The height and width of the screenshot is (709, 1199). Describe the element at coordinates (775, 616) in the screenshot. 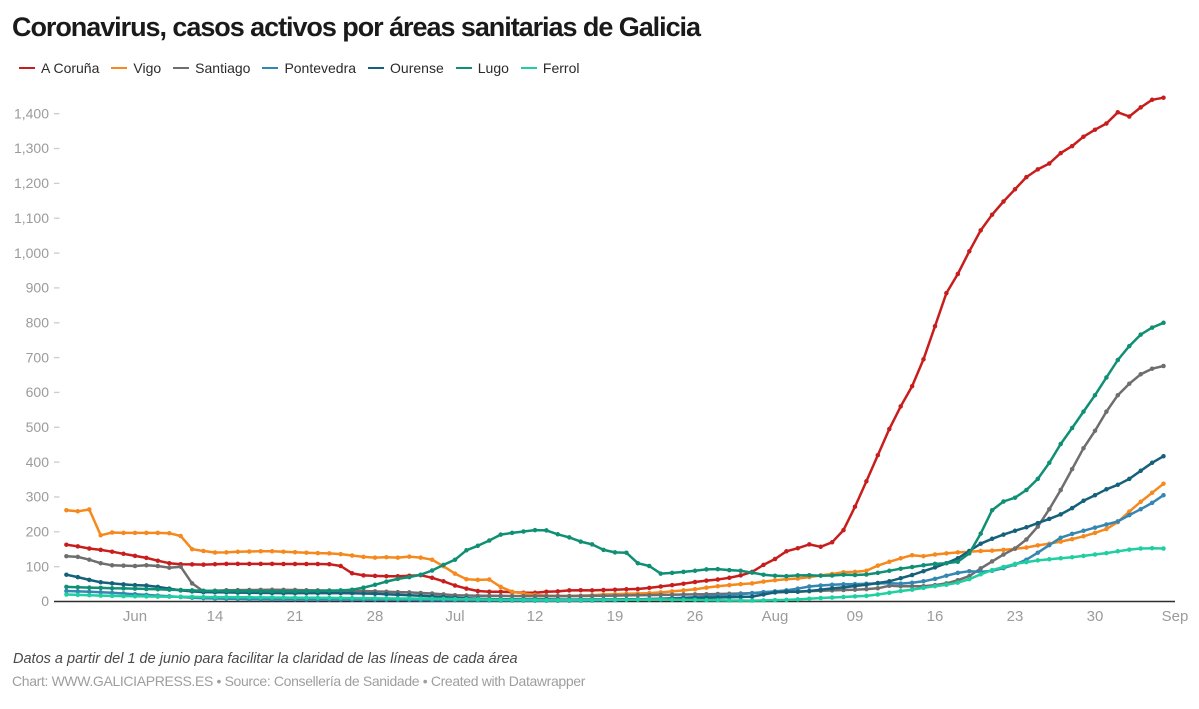

I see `svg-text: Aug` at that location.